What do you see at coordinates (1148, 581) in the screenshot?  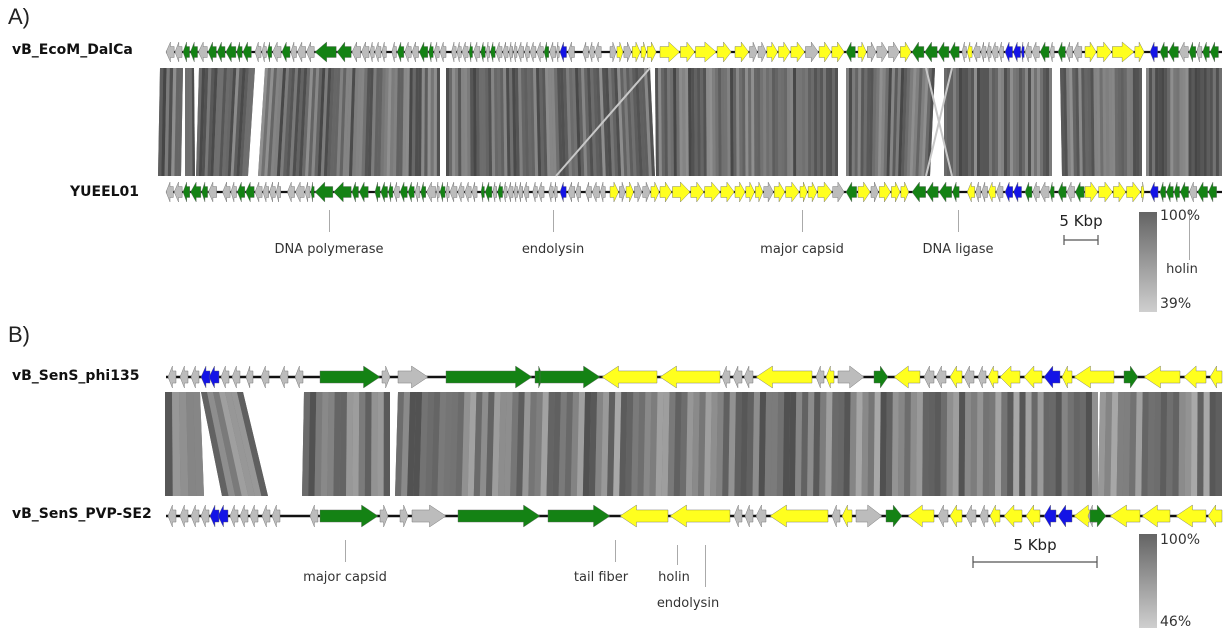 I see `panel-b-identity-legend` at bounding box center [1148, 581].